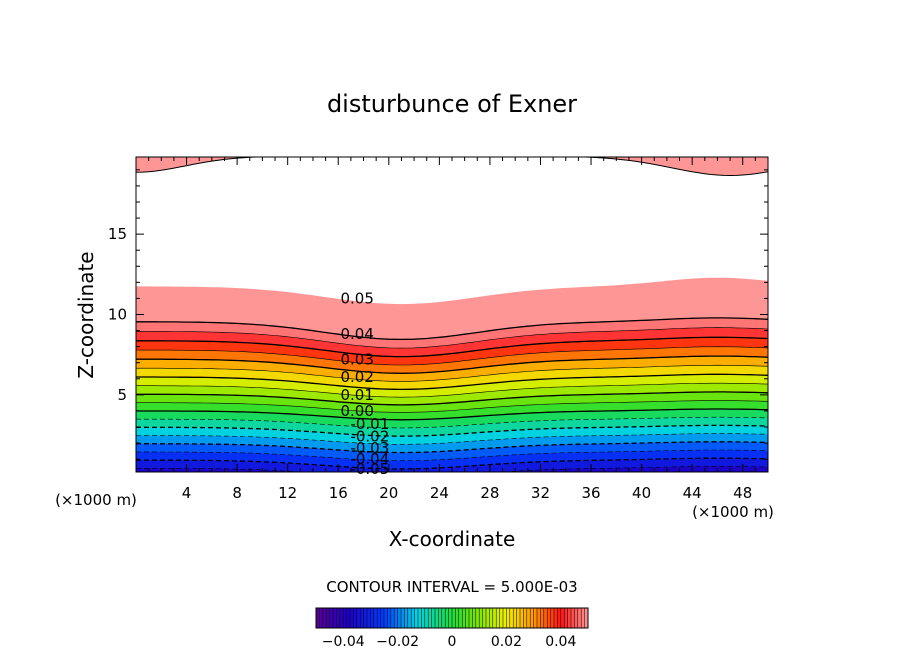 This screenshot has height=654, width=904. I want to click on colorbar-tick-label: 0.04, so click(560, 642).